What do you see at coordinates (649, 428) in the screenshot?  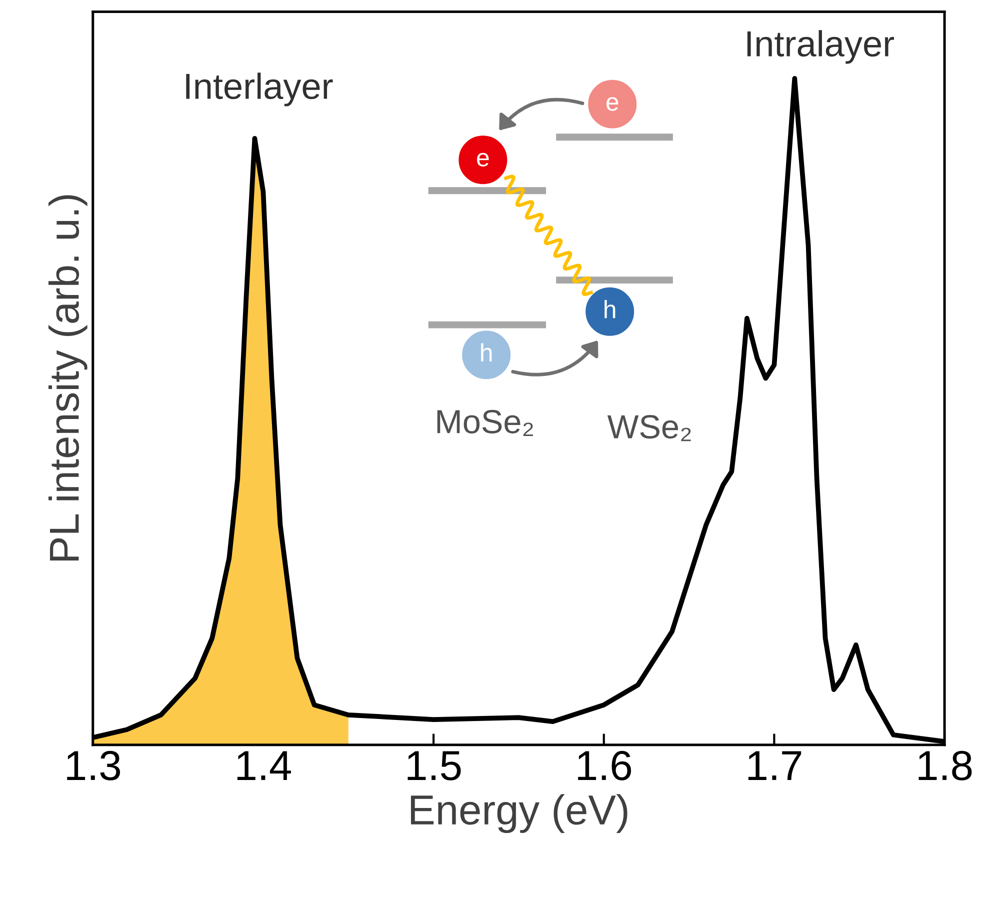 I see `annotation: WSe₂` at bounding box center [649, 428].